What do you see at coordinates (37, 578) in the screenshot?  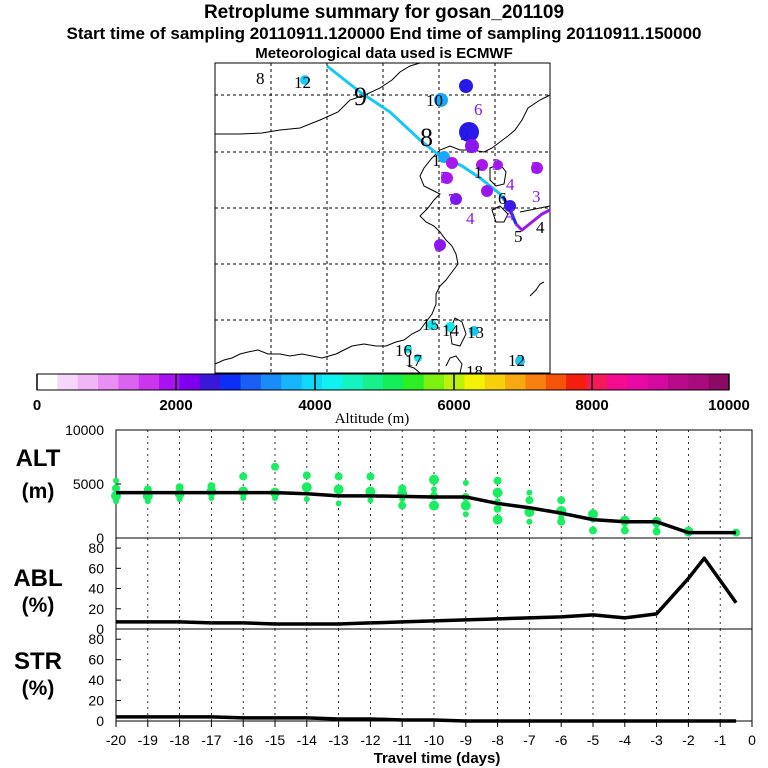 I see `y-axis-label: ABL` at bounding box center [37, 578].